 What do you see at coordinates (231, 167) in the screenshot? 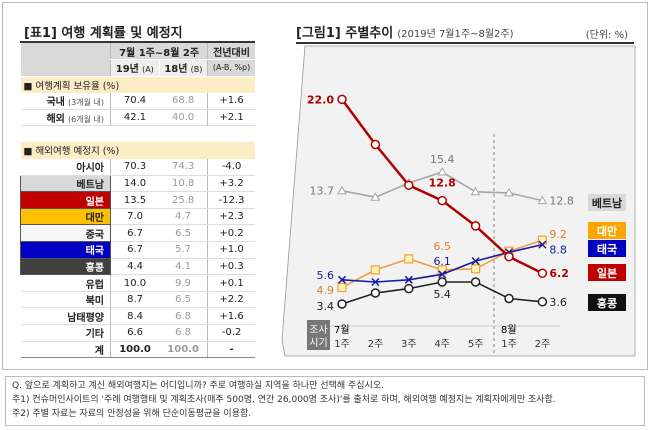
I see `value-diff: -4.0` at bounding box center [231, 167].